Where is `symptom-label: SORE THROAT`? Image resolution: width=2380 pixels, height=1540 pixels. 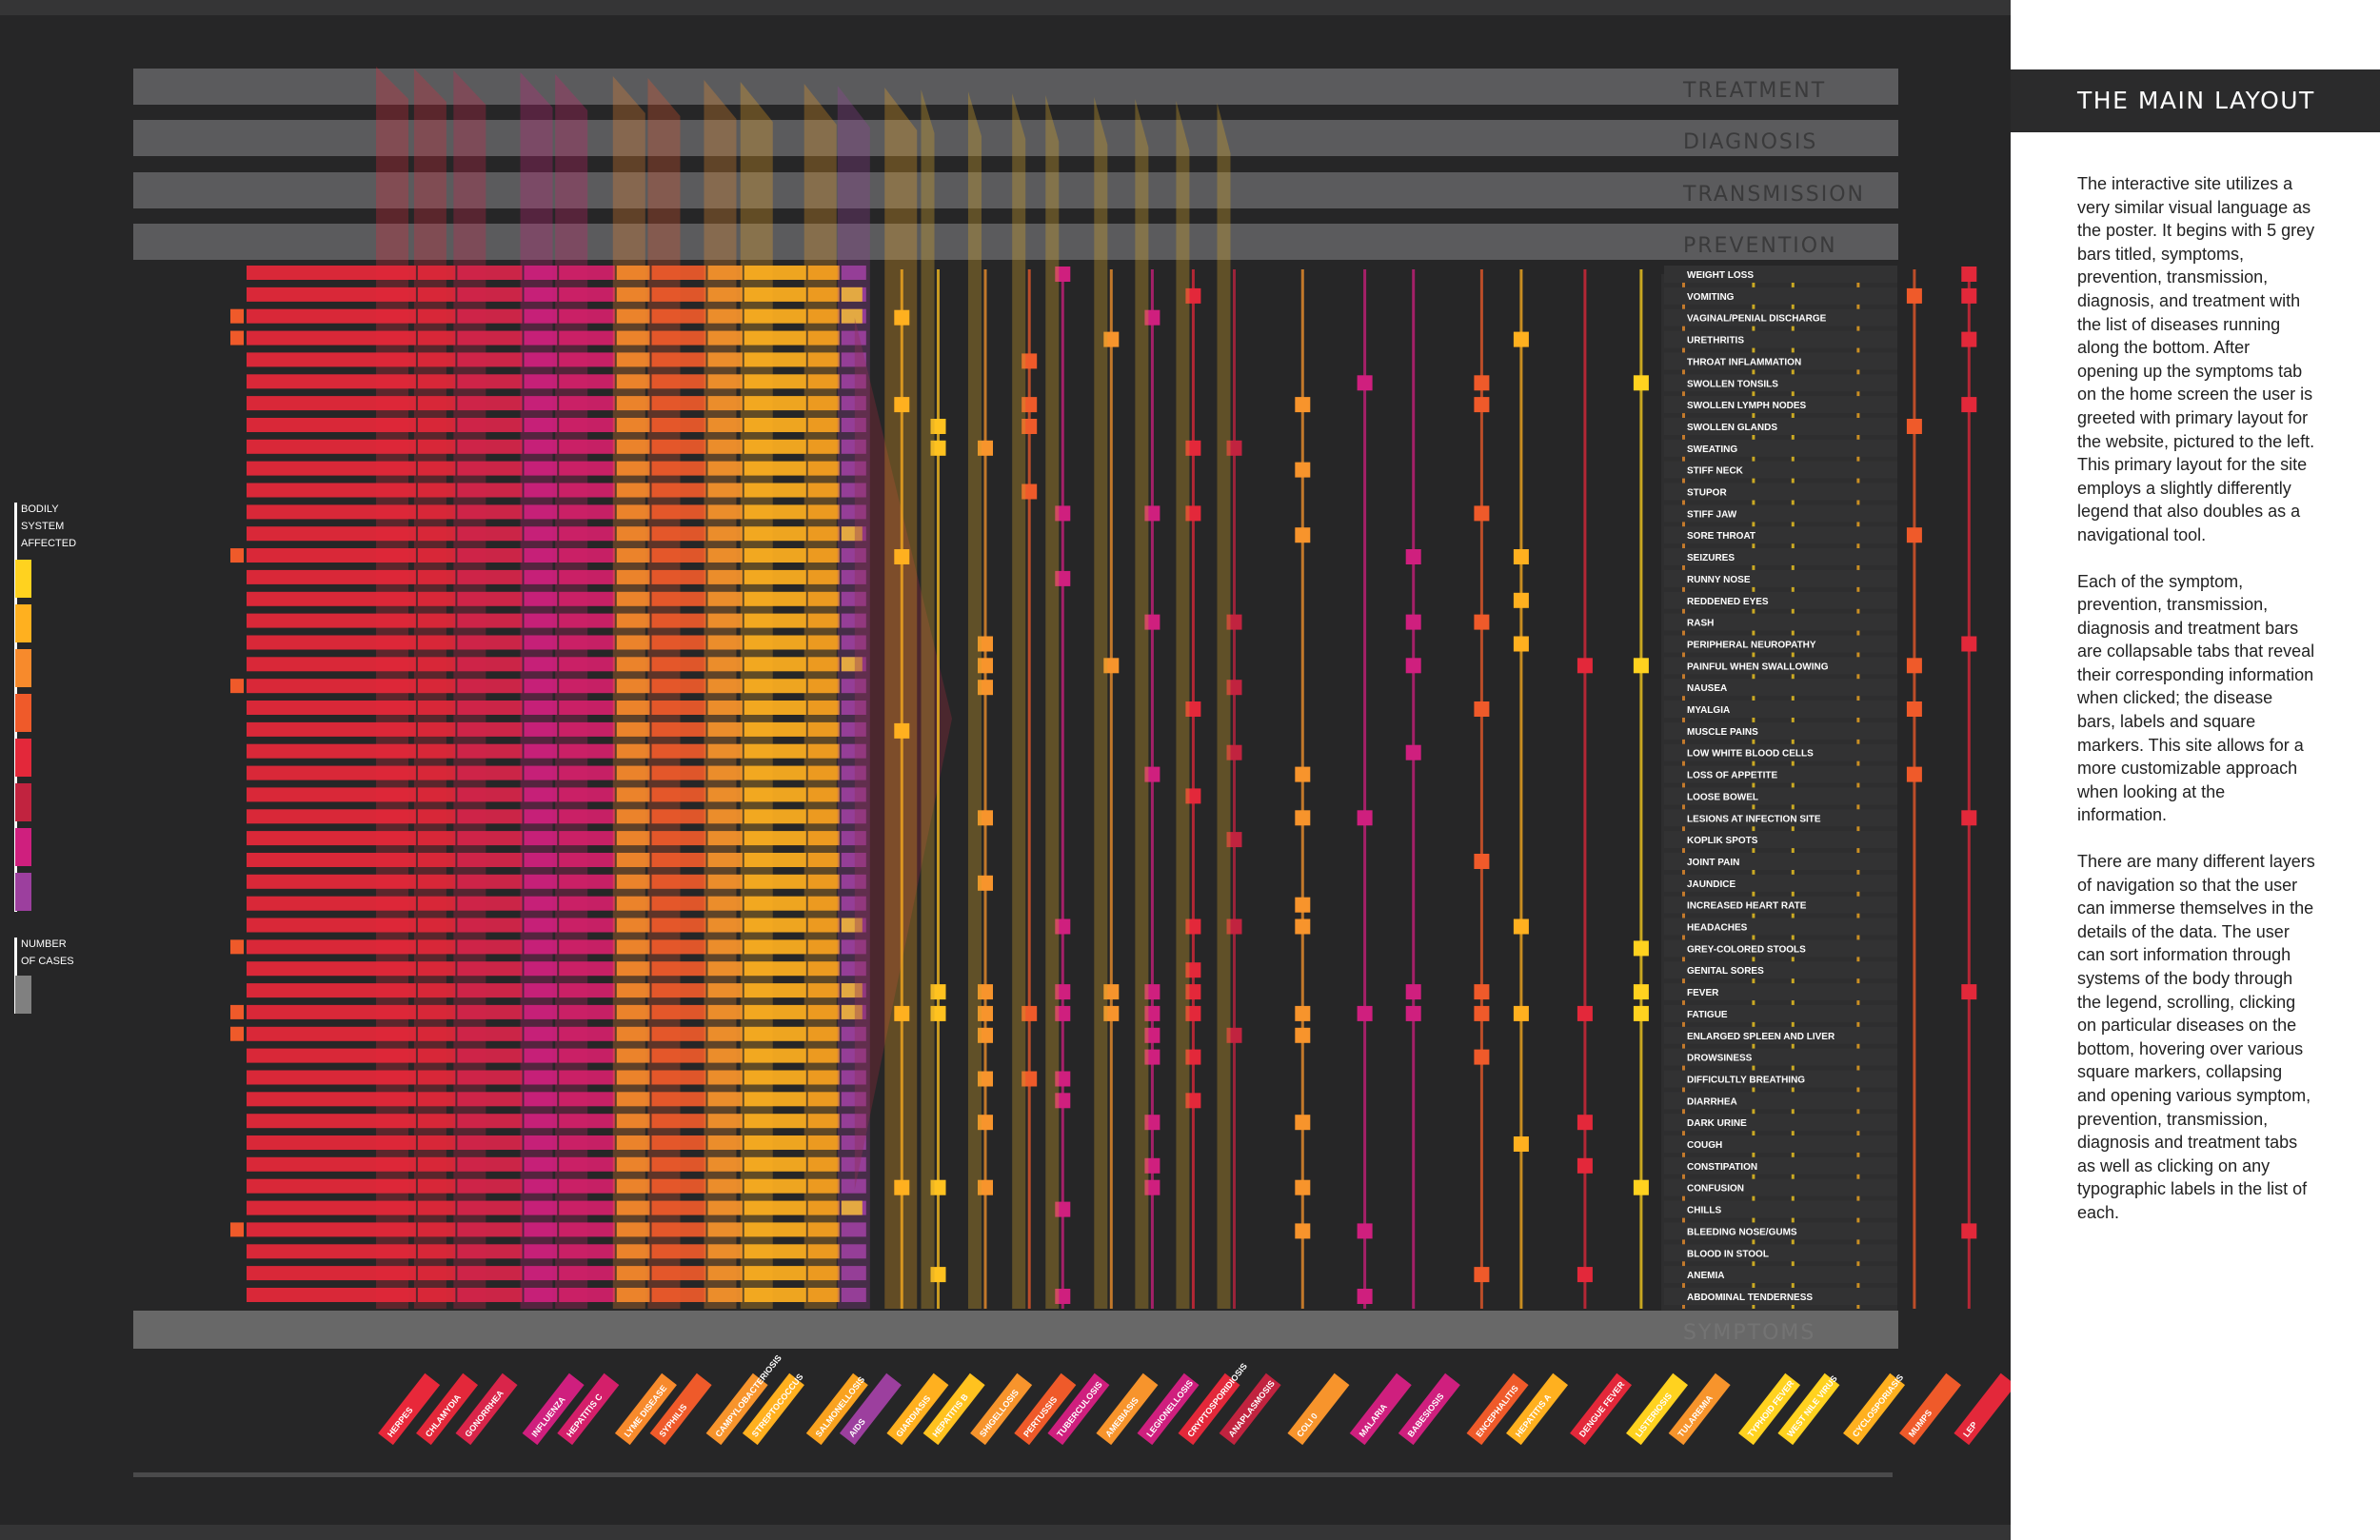 symptom-label: SORE THROAT is located at coordinates (1721, 536).